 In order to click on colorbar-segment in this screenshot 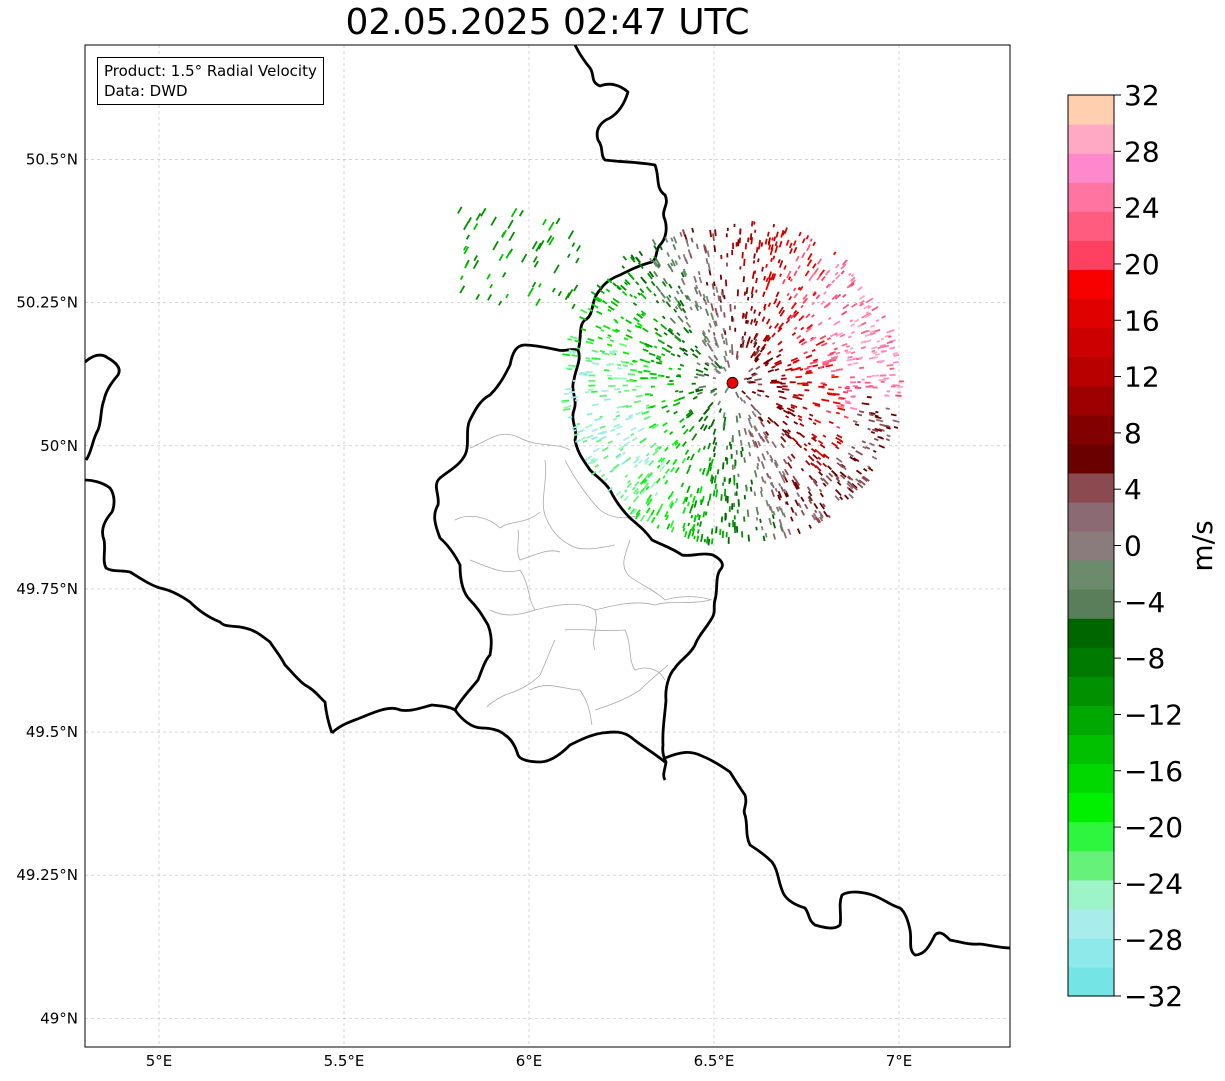, I will do `click(1091, 807)`.